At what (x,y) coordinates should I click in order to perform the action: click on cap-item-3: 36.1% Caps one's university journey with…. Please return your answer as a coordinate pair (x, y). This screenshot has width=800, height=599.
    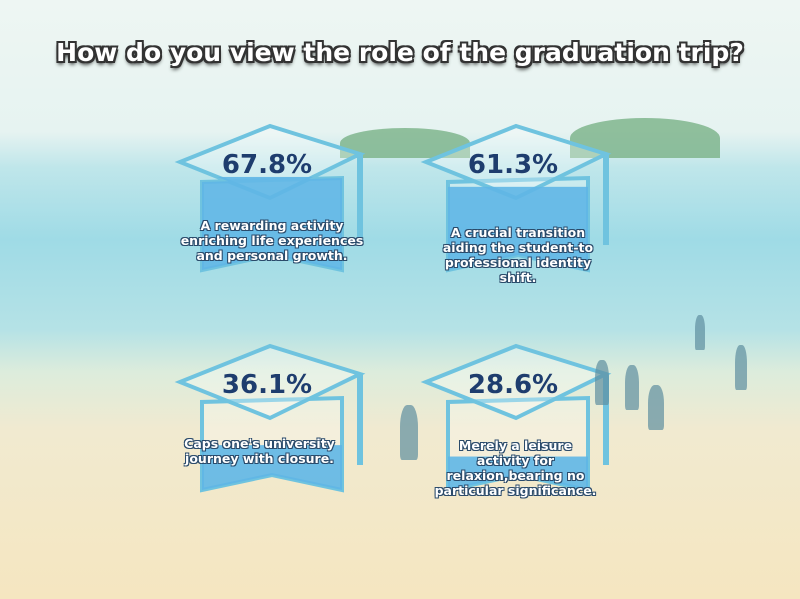
    Looking at the image, I should click on (272, 425).